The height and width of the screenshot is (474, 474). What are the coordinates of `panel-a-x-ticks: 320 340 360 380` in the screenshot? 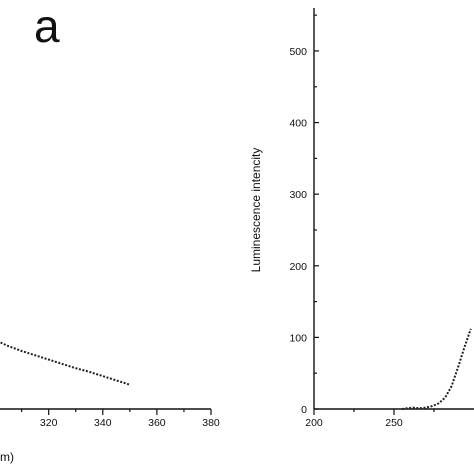 It's located at (120, 419).